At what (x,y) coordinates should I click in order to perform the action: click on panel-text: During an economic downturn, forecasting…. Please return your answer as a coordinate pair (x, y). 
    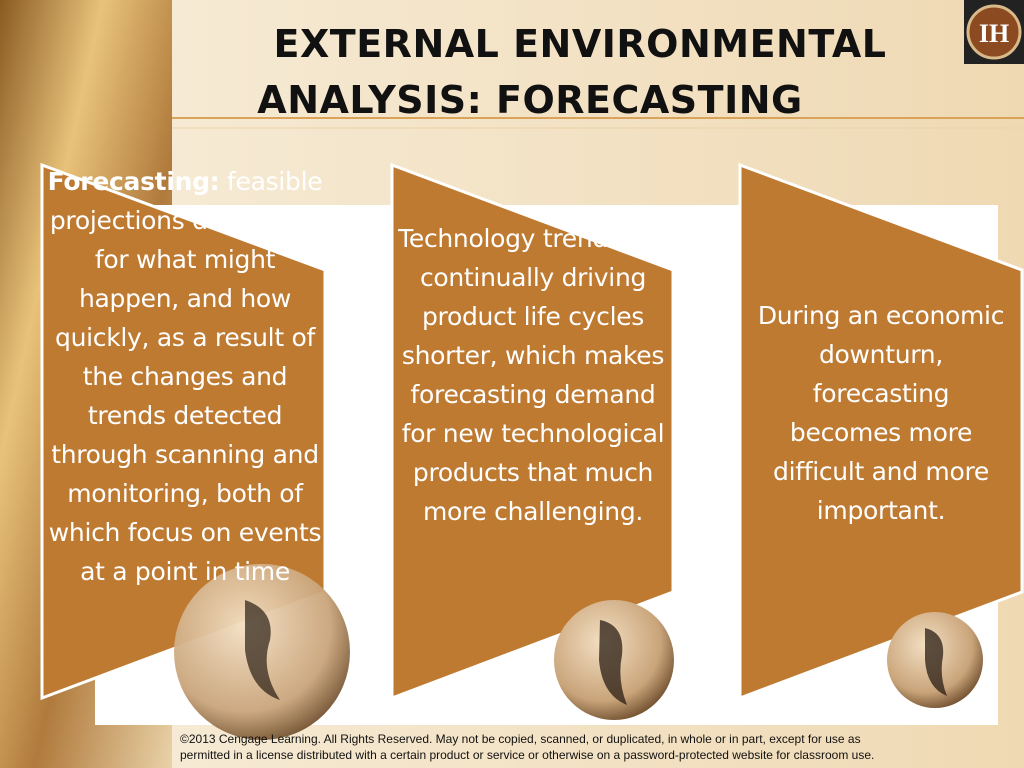
    Looking at the image, I should click on (881, 413).